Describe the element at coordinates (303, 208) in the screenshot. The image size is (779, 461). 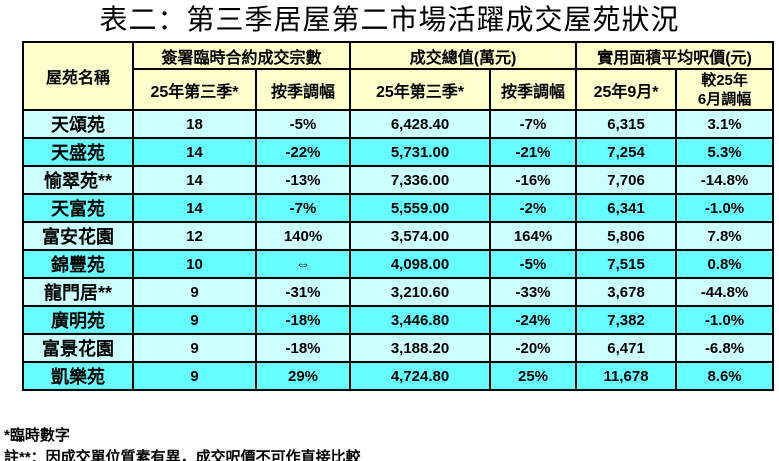
I see `deals-qoq-cell: -7%` at that location.